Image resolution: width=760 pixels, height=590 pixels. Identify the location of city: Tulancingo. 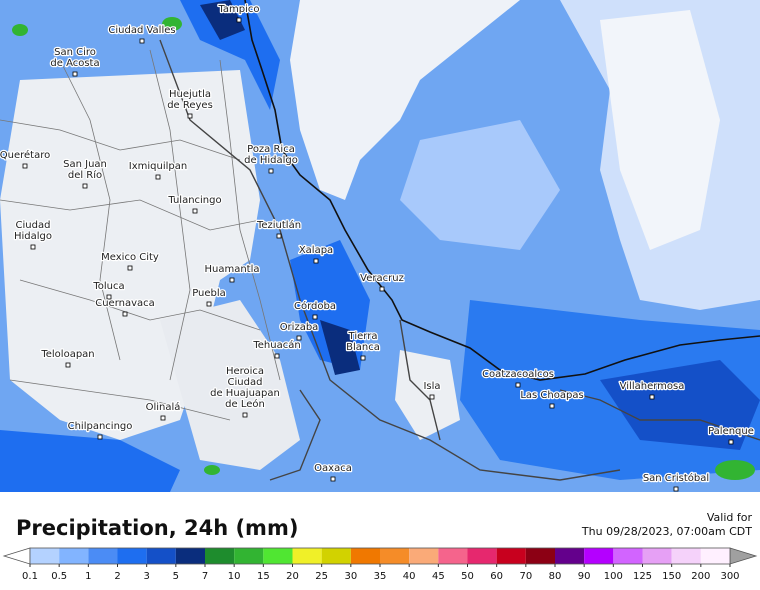
(194, 204).